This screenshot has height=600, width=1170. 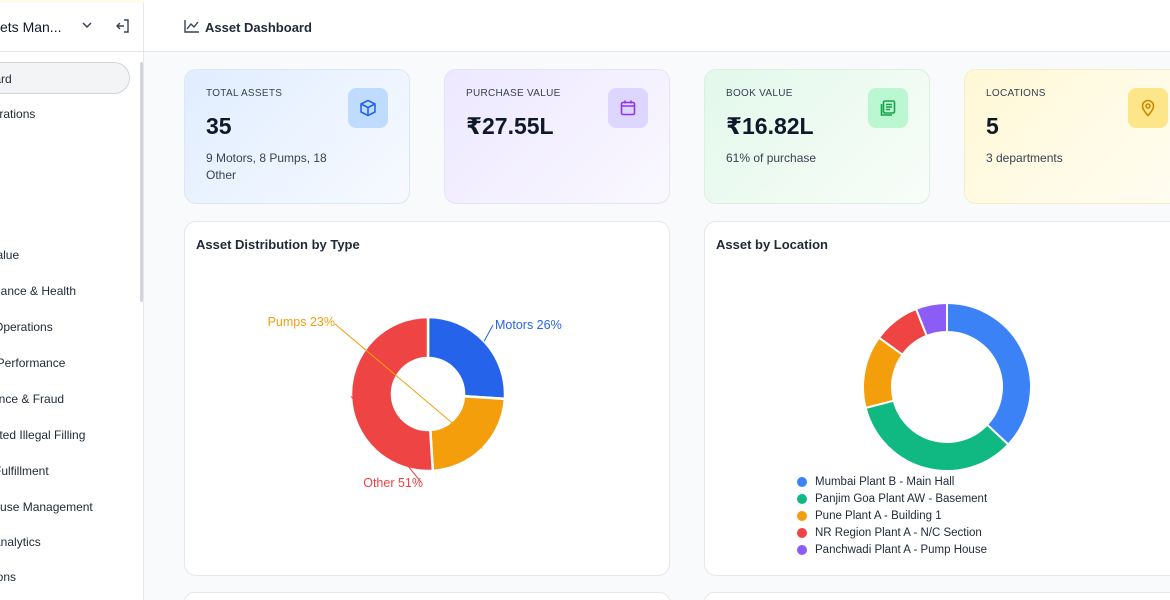 I want to click on sidebar-item-label: ehouse Management, so click(x=46, y=507).